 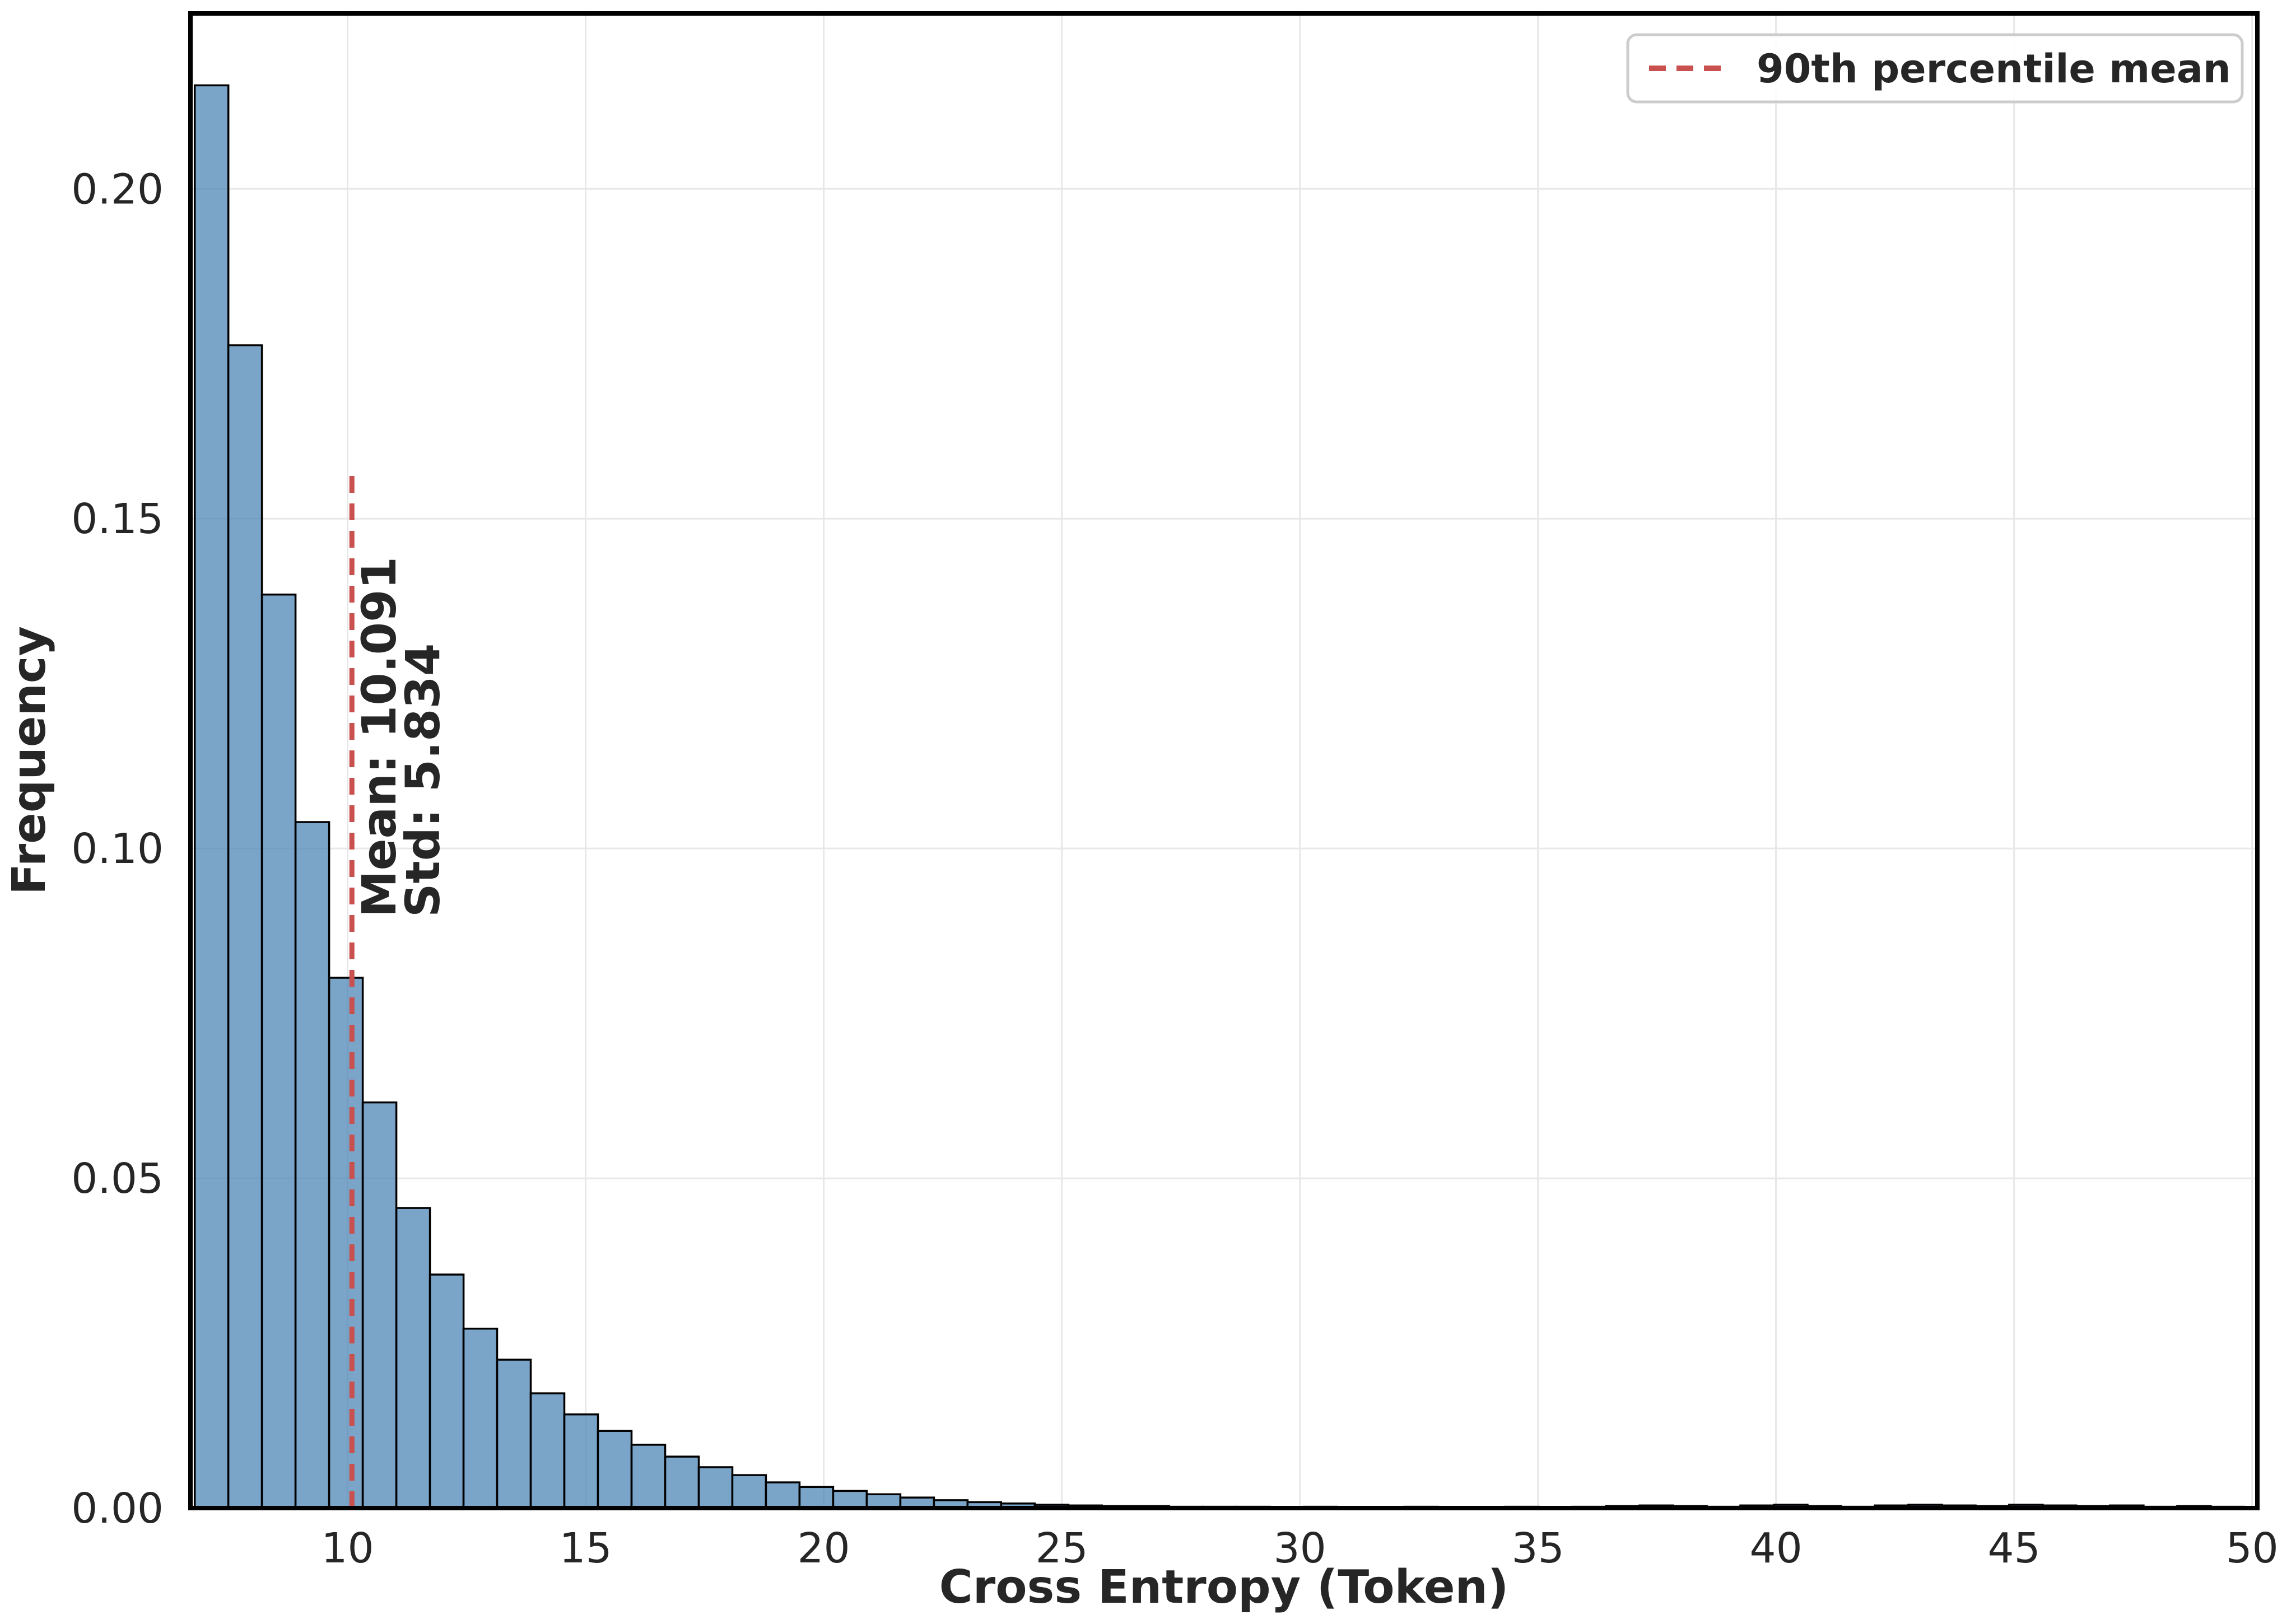 What do you see at coordinates (1538, 1548) in the screenshot?
I see `x-tick-label: 35` at bounding box center [1538, 1548].